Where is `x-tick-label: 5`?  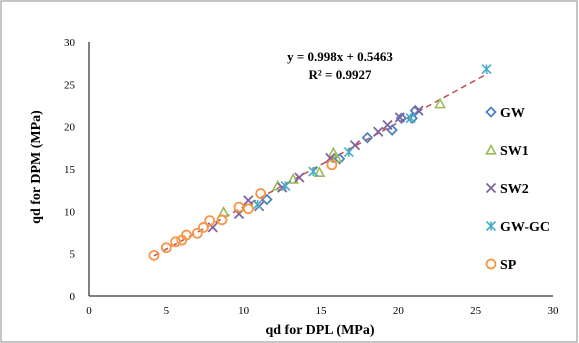
x-tick-label: 5 is located at coordinates (167, 311).